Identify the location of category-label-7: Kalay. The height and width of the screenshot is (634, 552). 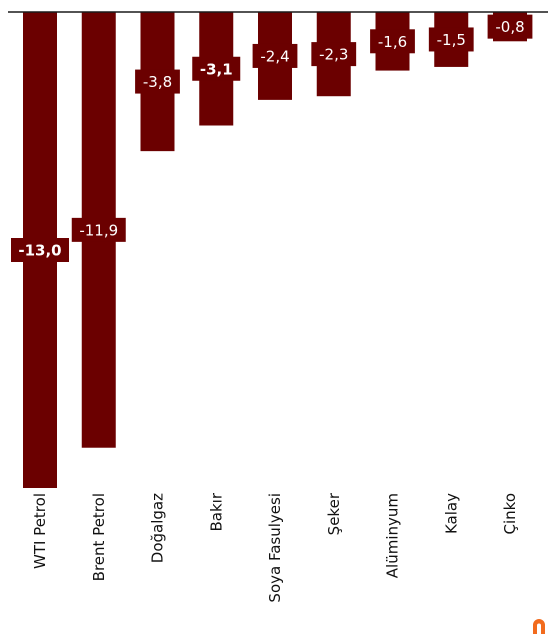
(451, 513).